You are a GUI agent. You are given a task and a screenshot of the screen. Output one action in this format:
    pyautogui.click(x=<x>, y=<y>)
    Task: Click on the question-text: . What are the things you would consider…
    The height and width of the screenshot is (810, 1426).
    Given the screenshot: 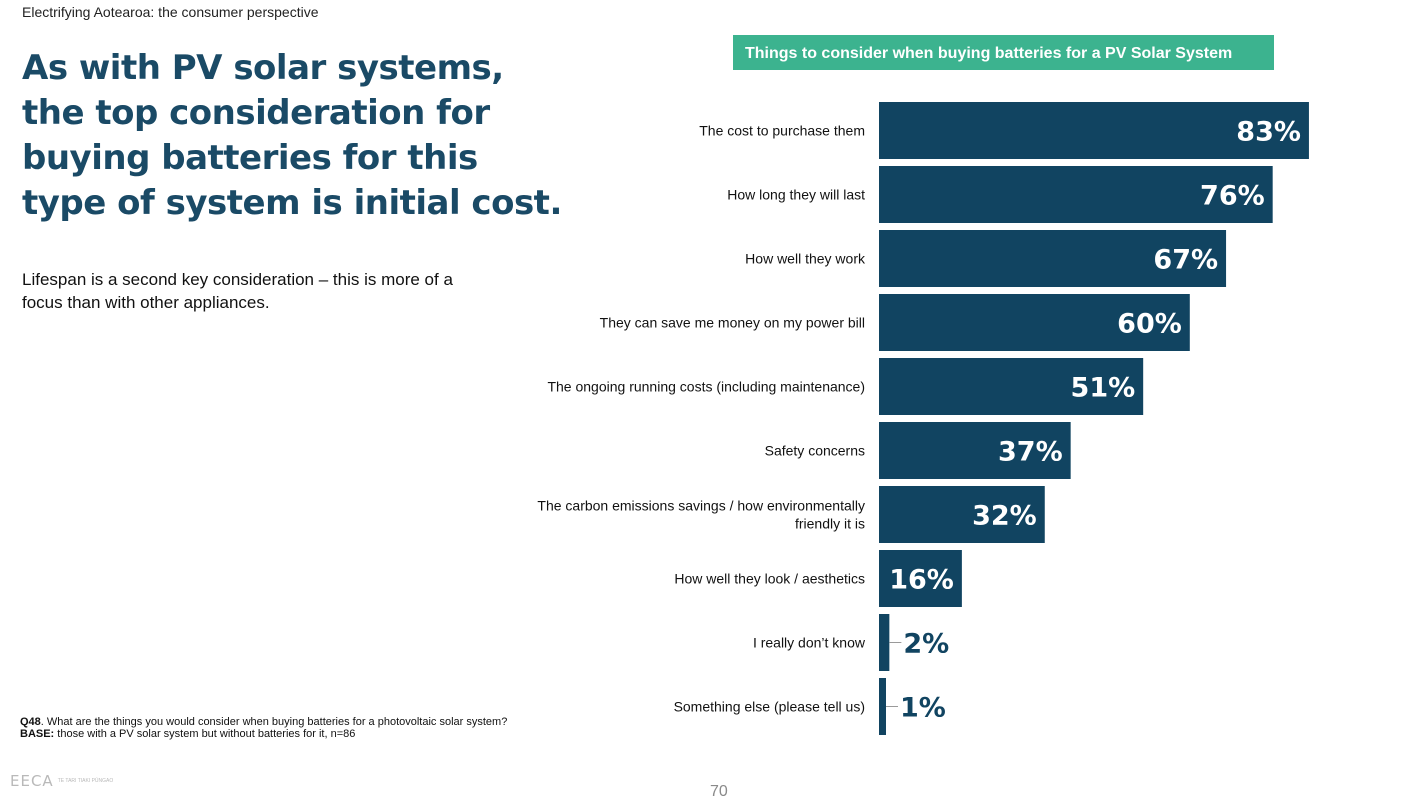 What is the action you would take?
    pyautogui.click(x=274, y=722)
    